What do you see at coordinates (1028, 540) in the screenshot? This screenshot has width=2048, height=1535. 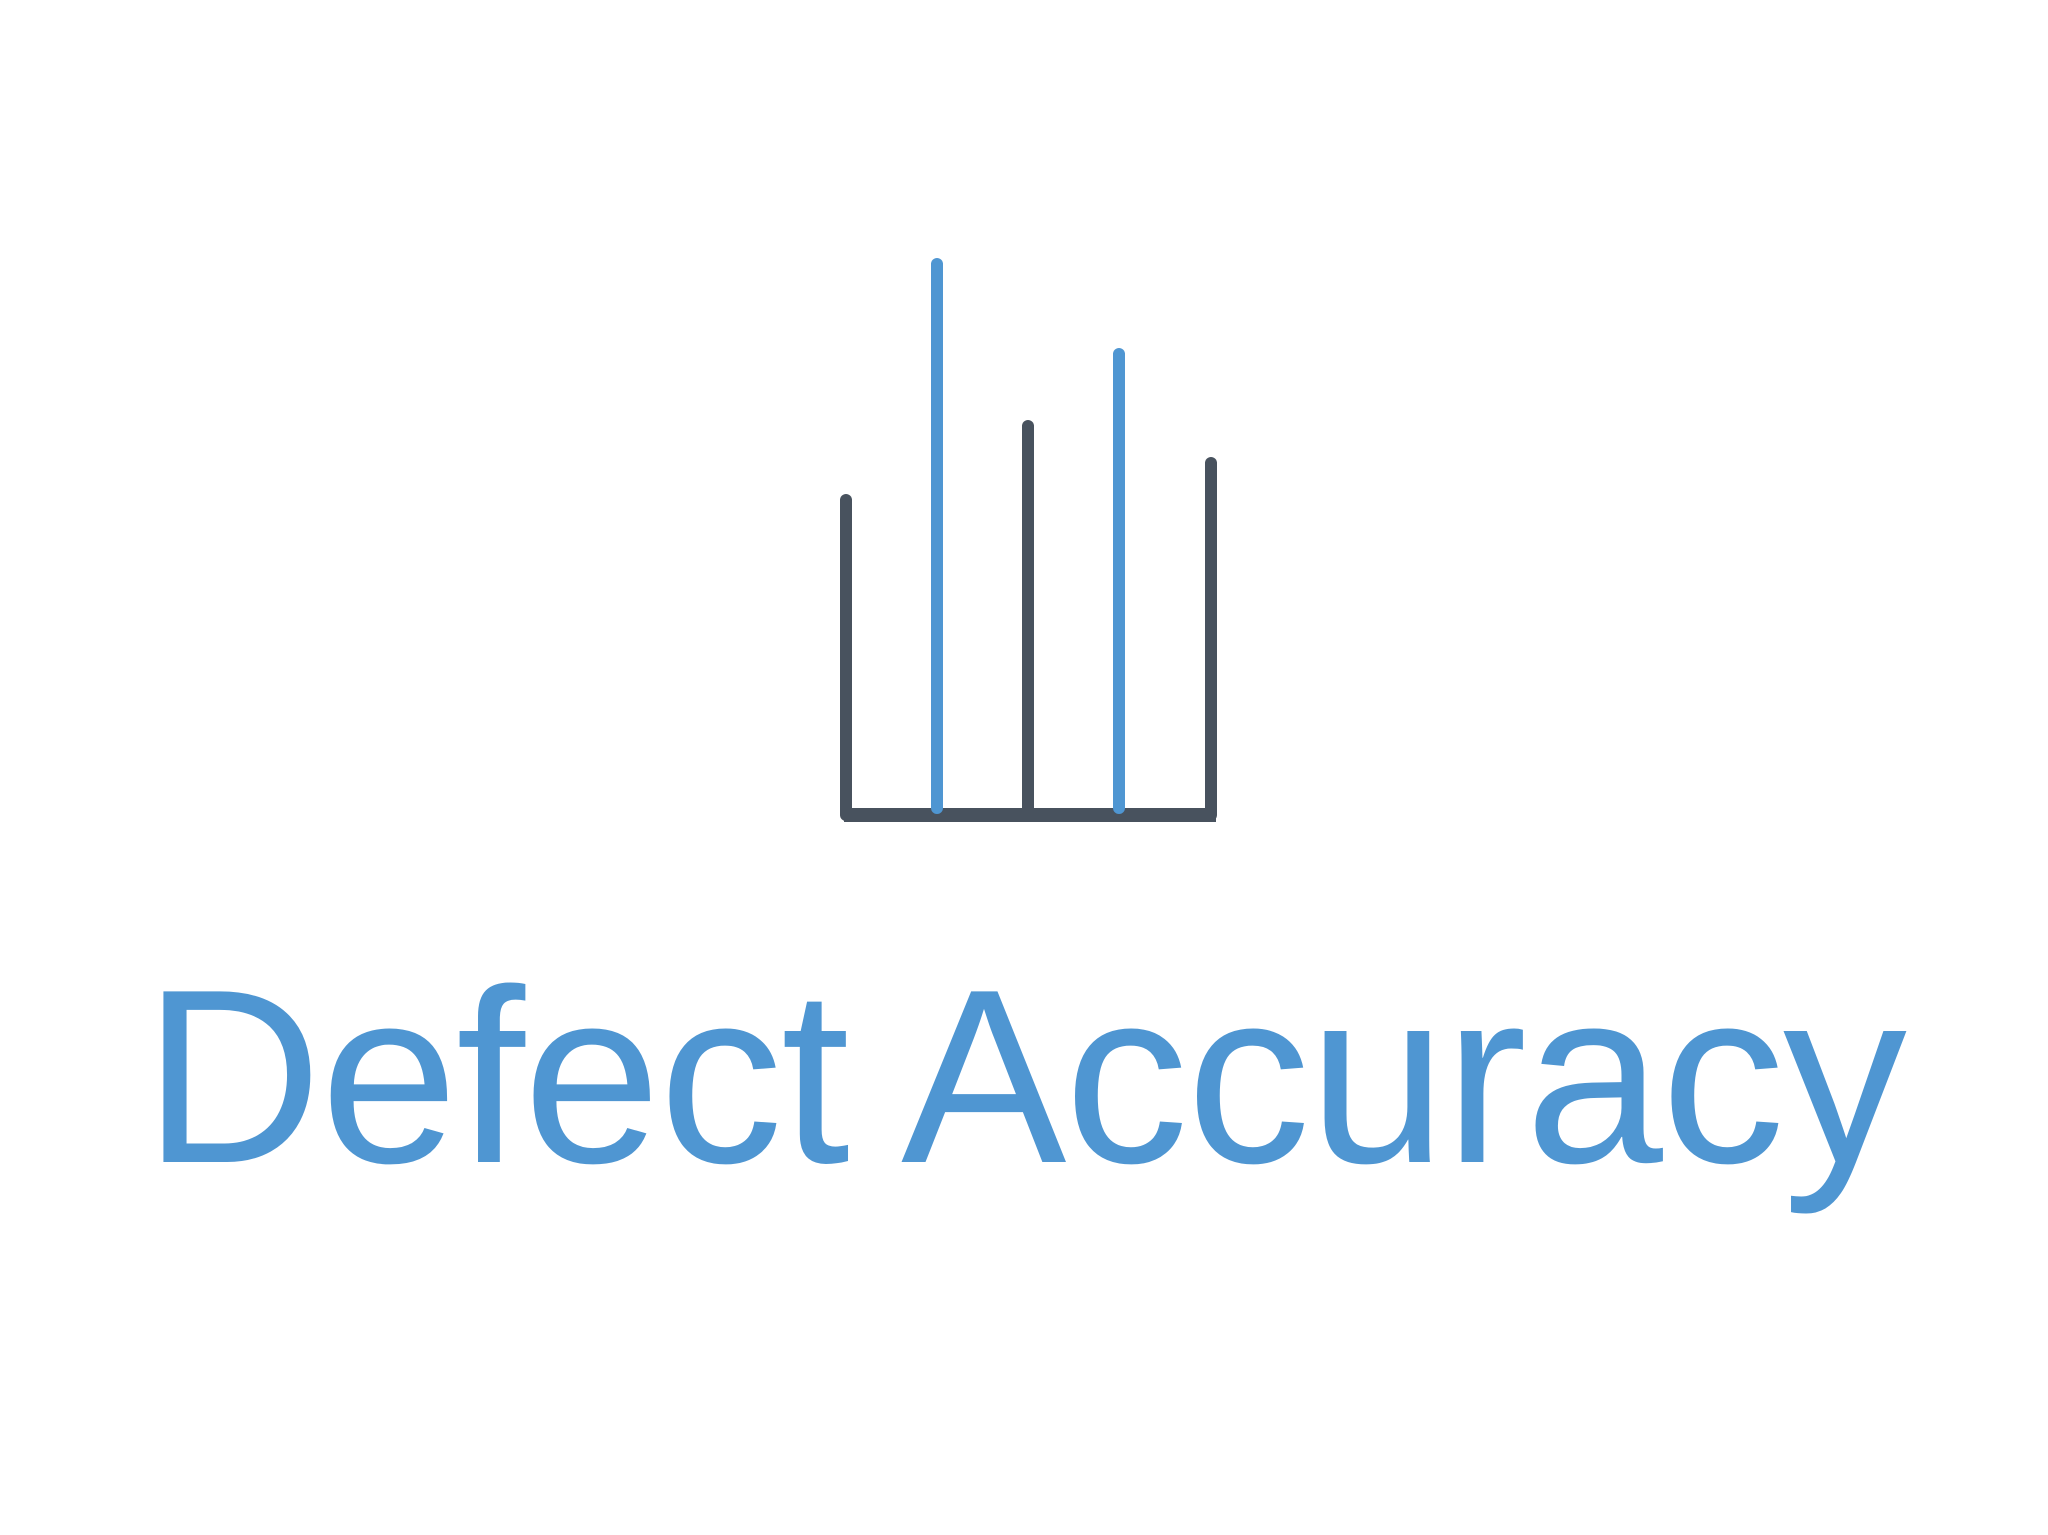 I see `bar-chart-icon` at bounding box center [1028, 540].